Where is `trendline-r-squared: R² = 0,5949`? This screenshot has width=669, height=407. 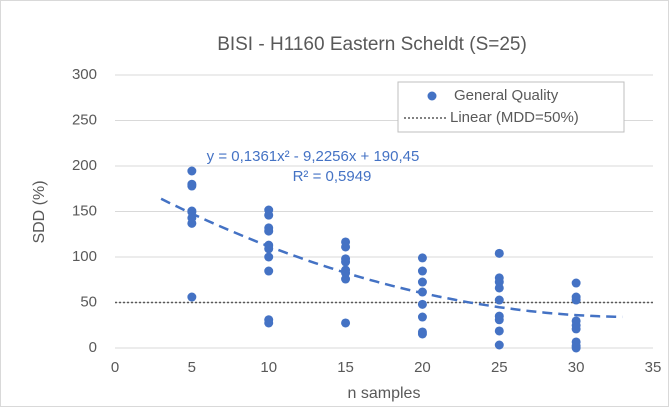 trendline-r-squared: R² = 0,5949 is located at coordinates (332, 176).